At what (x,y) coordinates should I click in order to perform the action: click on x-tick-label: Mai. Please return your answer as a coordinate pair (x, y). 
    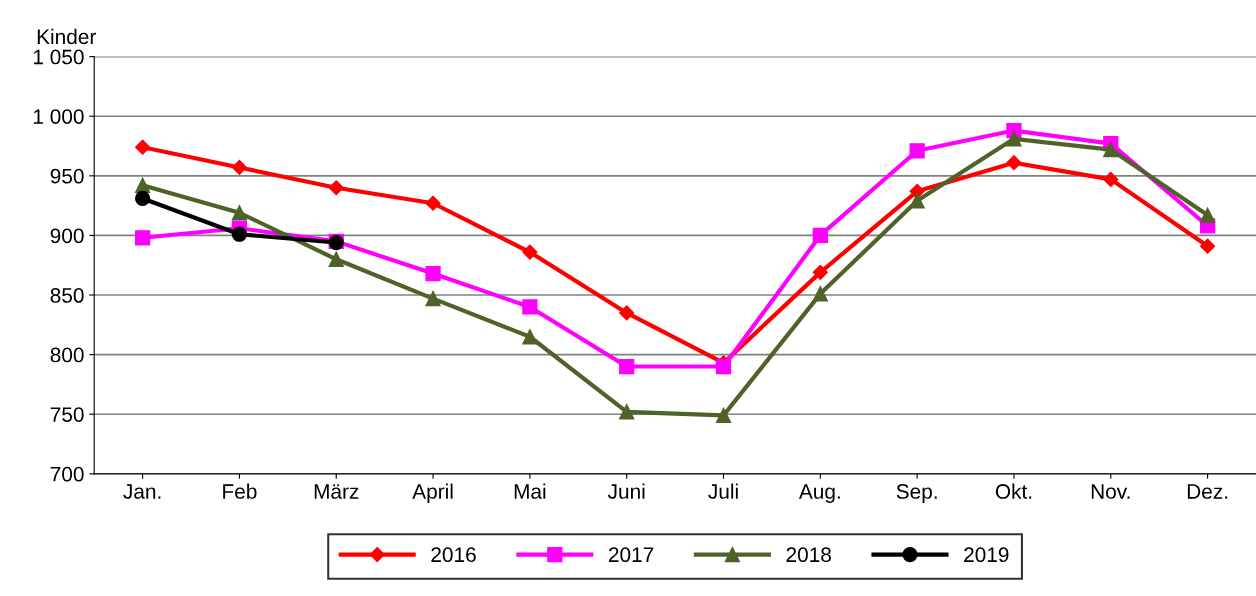
    Looking at the image, I should click on (530, 491).